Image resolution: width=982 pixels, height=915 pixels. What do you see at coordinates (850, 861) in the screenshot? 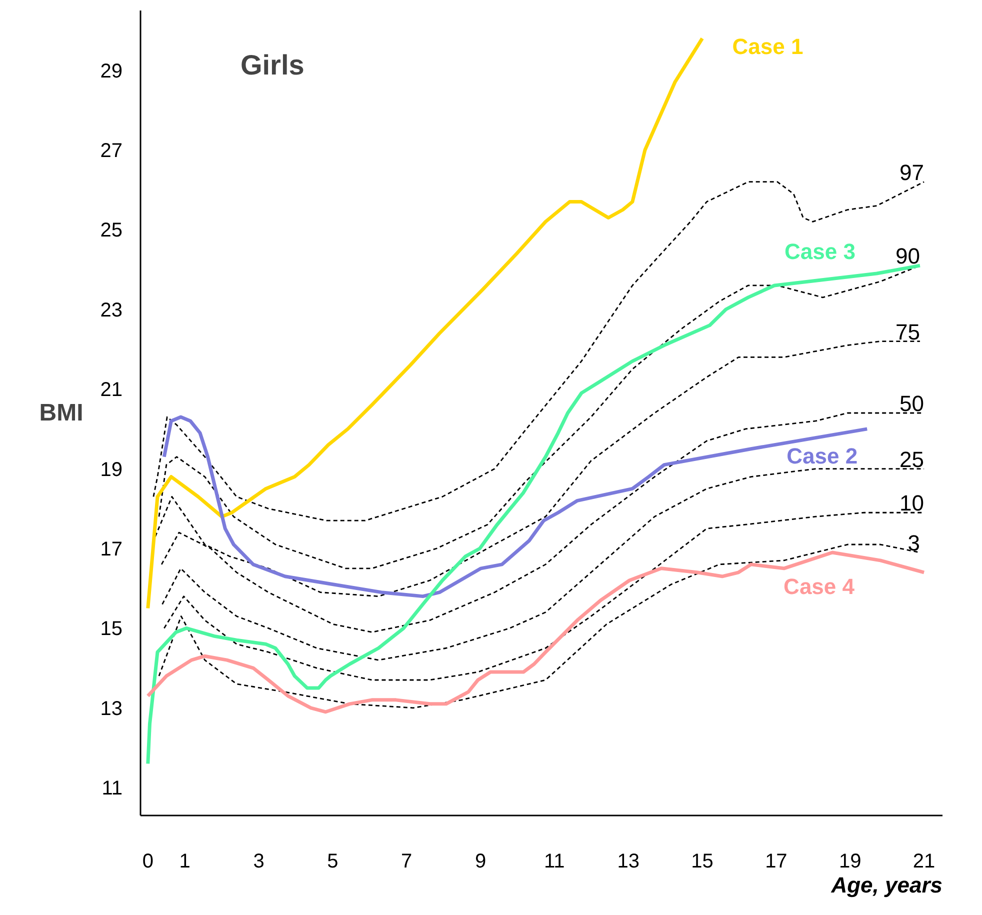
I see `x-tick-label: 19` at bounding box center [850, 861].